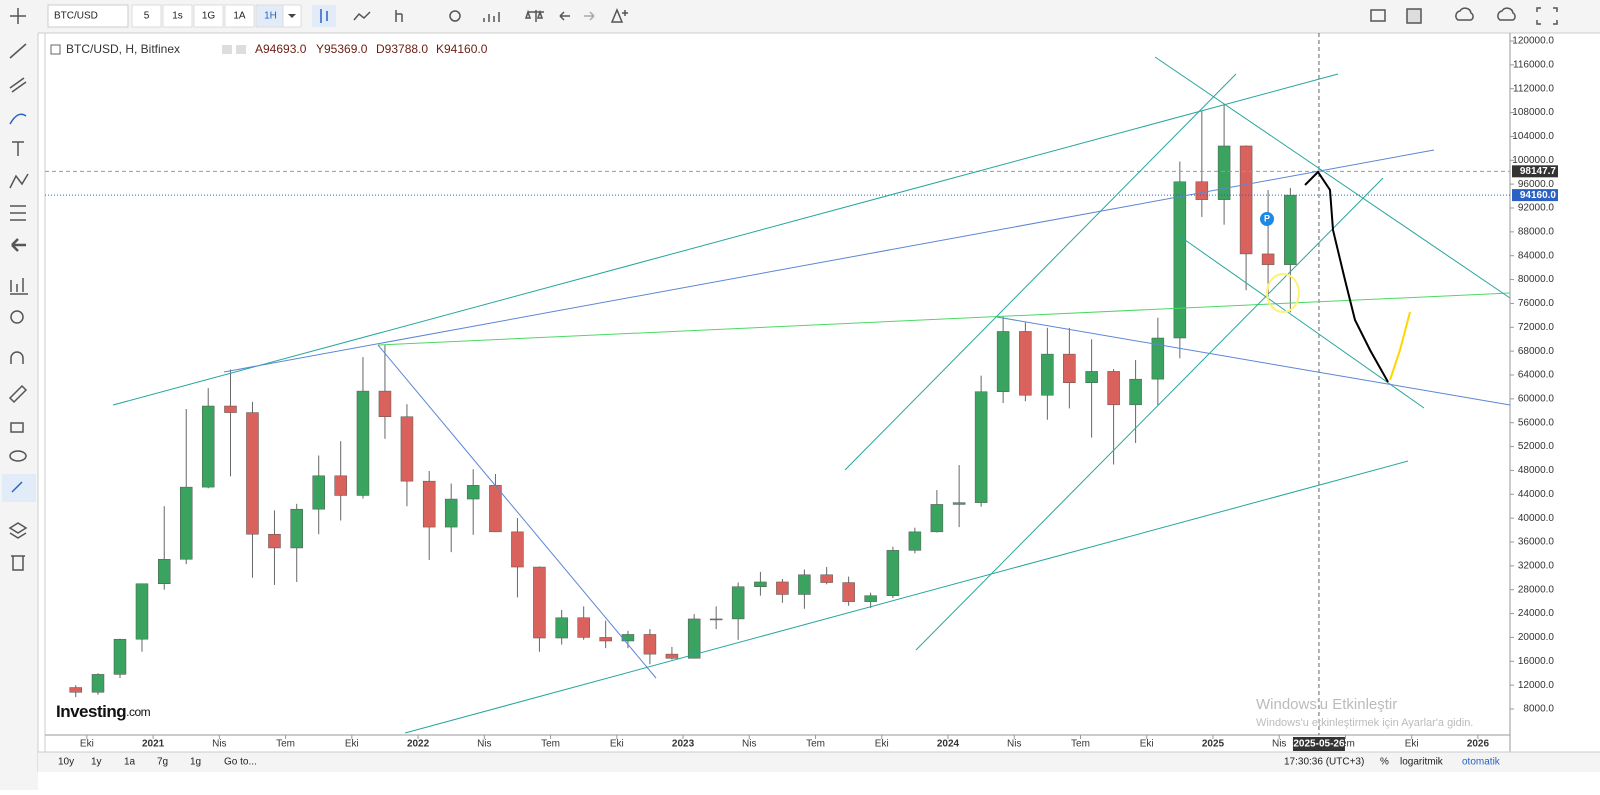 Image resolution: width=1600 pixels, height=795 pixels. Describe the element at coordinates (1506, 14) in the screenshot. I see `save-icon` at that location.